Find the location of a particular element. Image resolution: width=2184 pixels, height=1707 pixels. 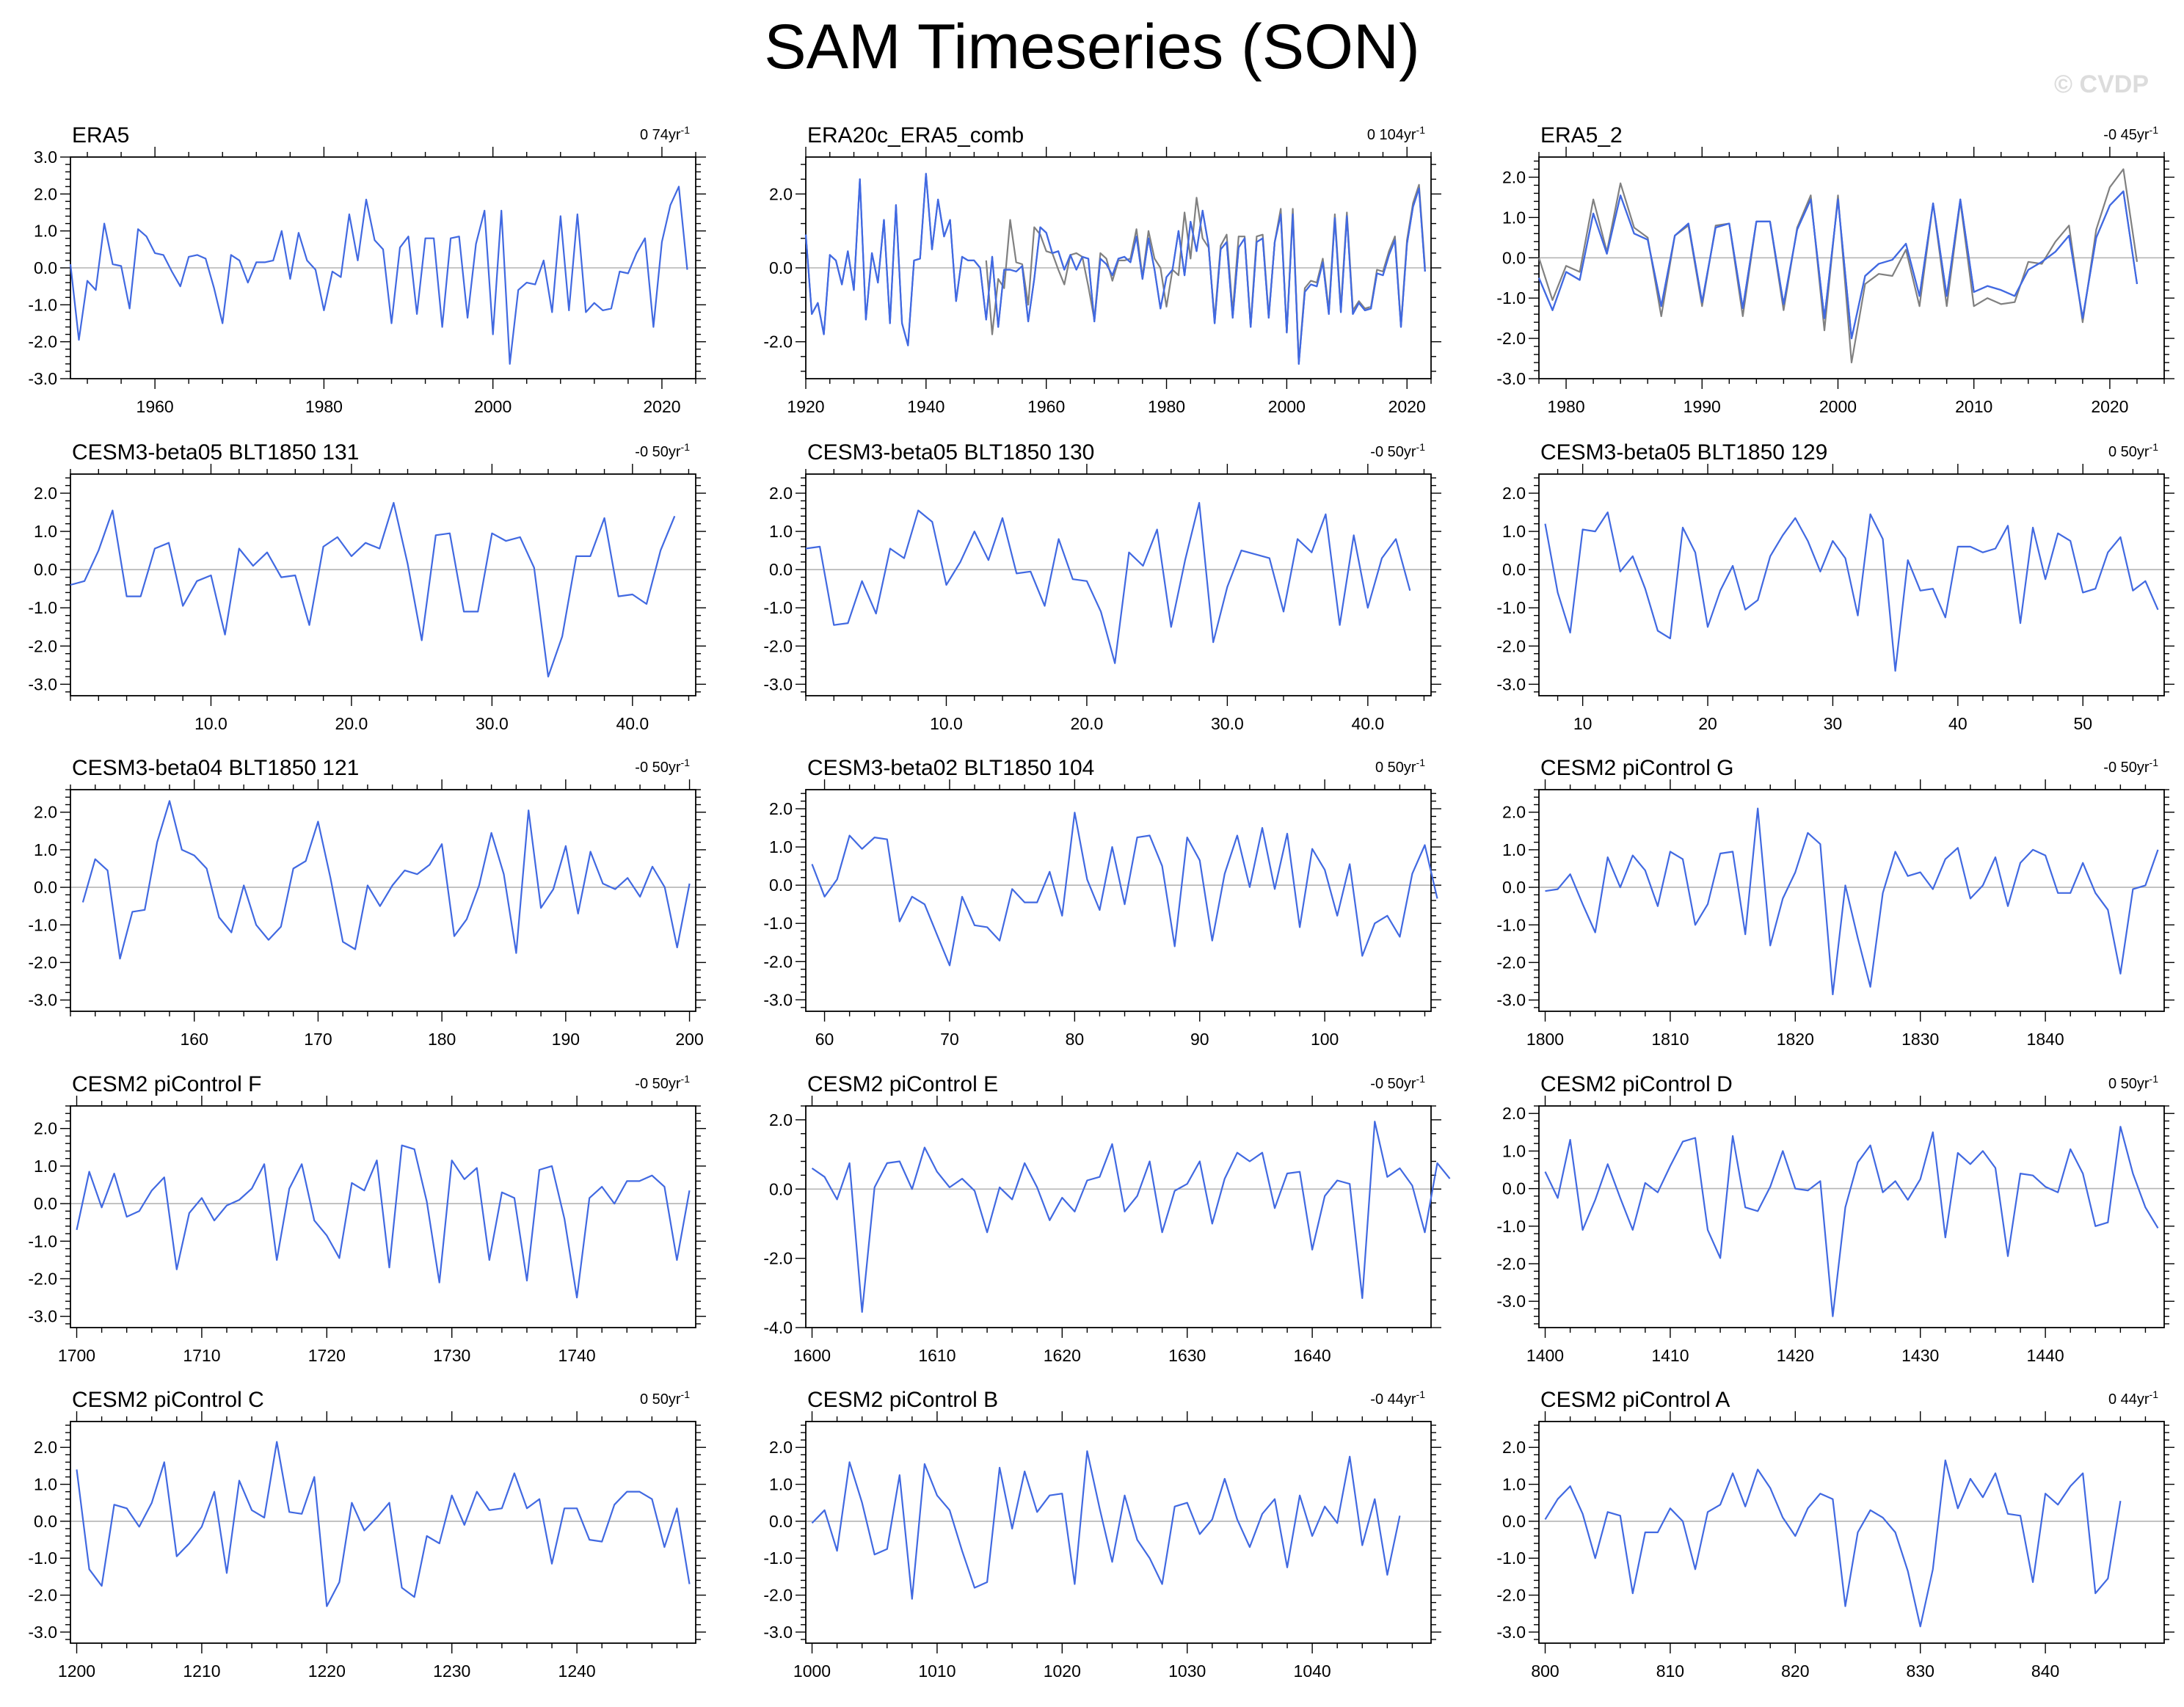

trend-label: 0 50yr-1 is located at coordinates (2133, 1082).